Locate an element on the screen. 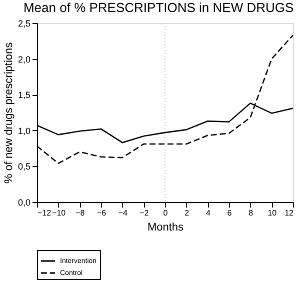 This screenshot has width=300, height=282. x-tick-label: 4 is located at coordinates (208, 213).